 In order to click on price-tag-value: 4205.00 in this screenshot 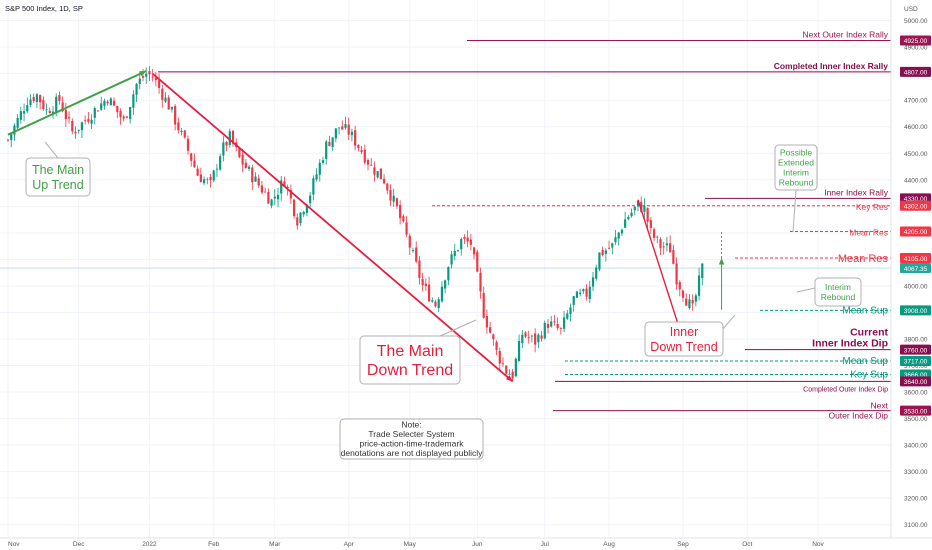, I will do `click(916, 232)`.